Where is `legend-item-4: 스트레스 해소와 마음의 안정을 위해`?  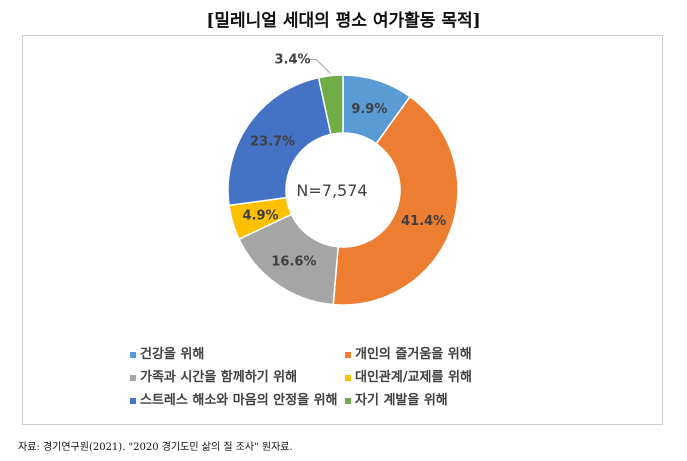
legend-item-4: 스트레스 해소와 마음의 안정을 위해 is located at coordinates (234, 398).